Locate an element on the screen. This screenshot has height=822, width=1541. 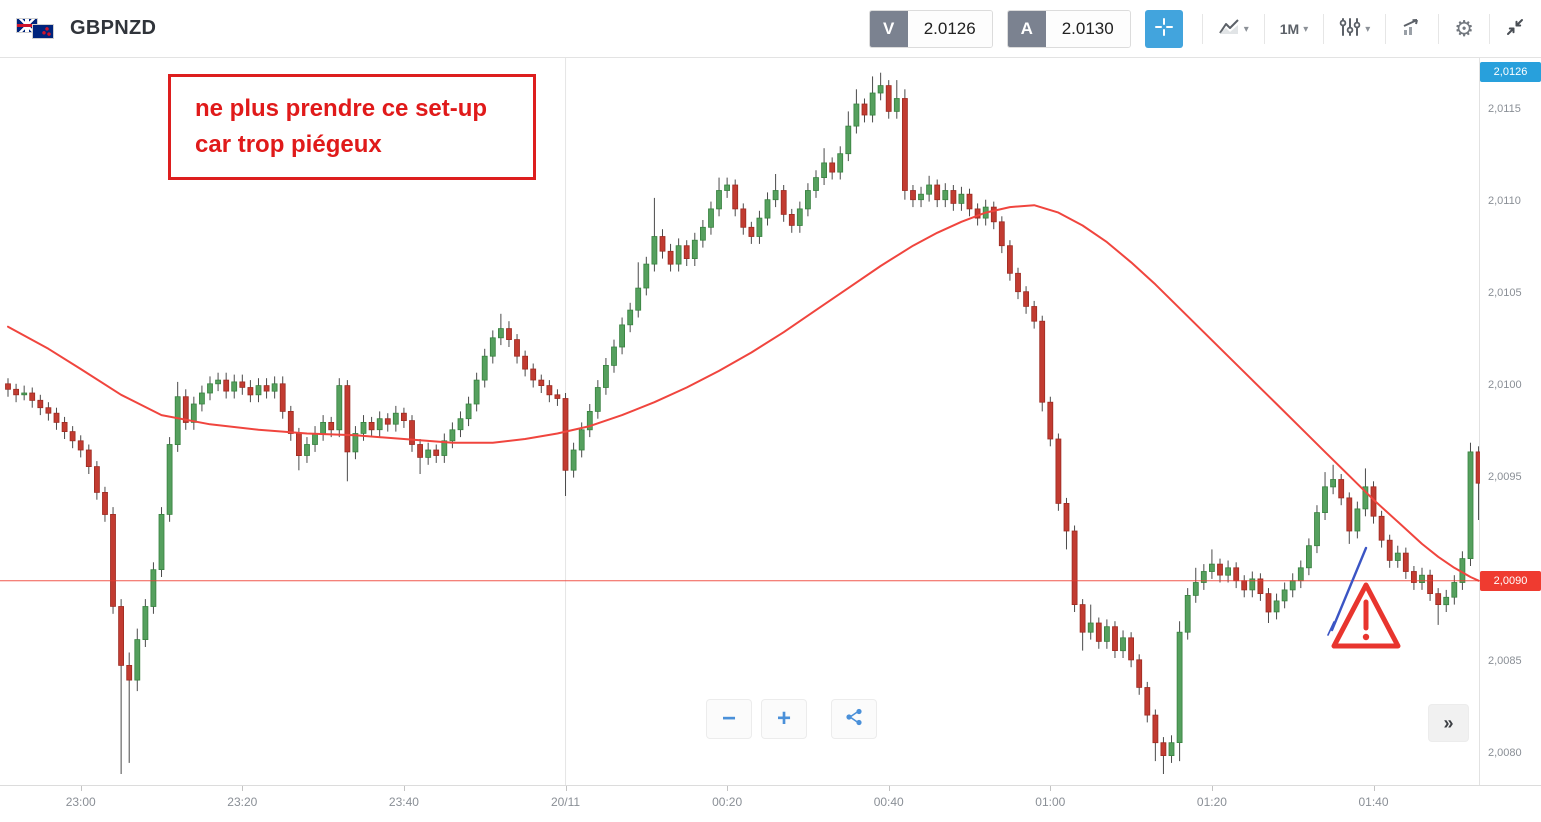
current-price-badge: 2,0090 is located at coordinates (1510, 580).